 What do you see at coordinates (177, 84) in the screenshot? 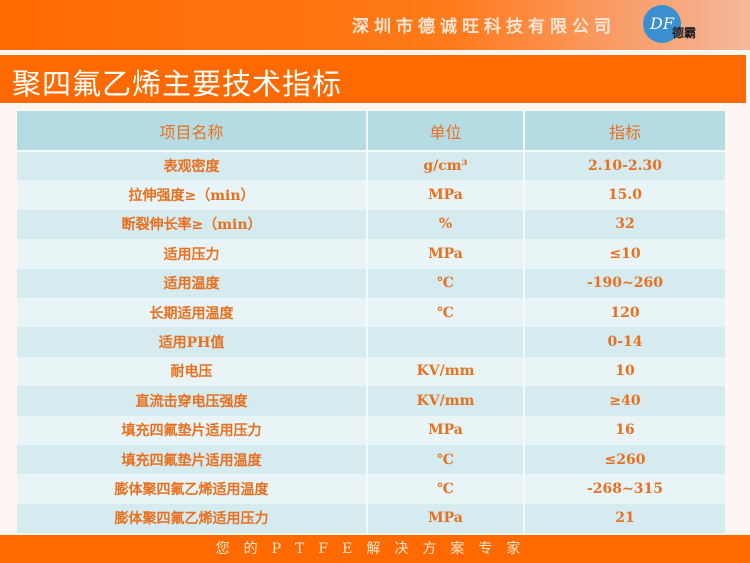
I see `page-title: 聚四氟乙烯主要技术指标` at bounding box center [177, 84].